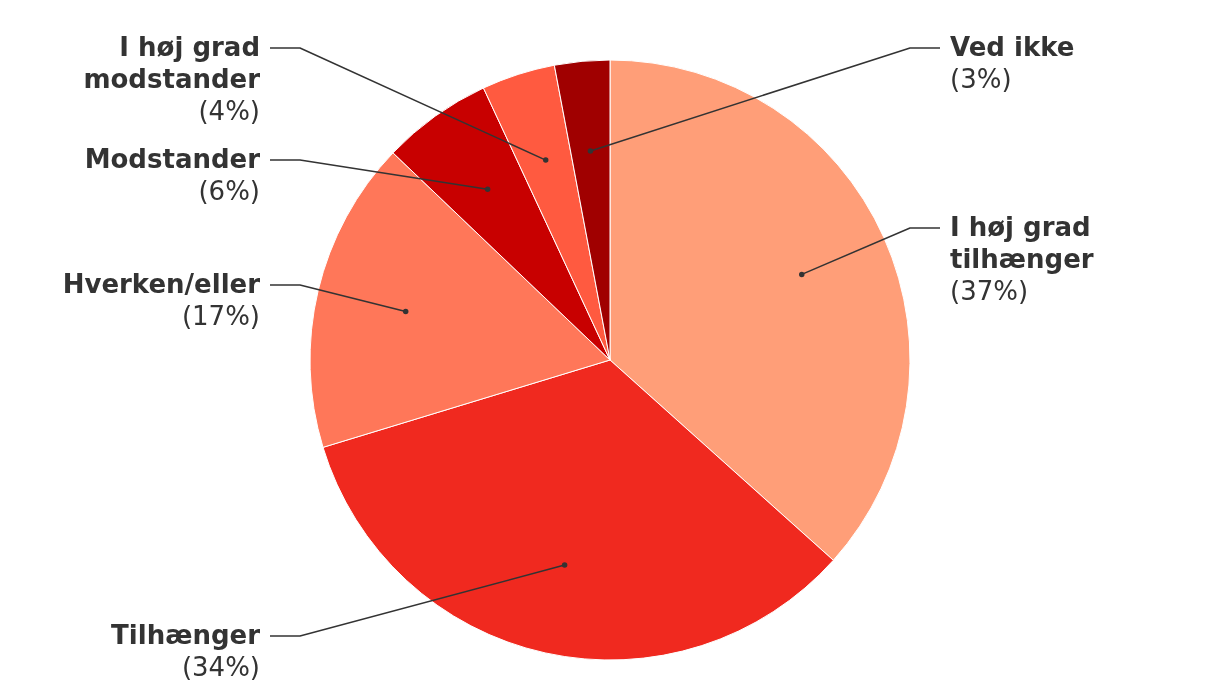 This screenshot has height=700, width=1220. What do you see at coordinates (229, 111) in the screenshot?
I see `data-label: (4%)` at bounding box center [229, 111].